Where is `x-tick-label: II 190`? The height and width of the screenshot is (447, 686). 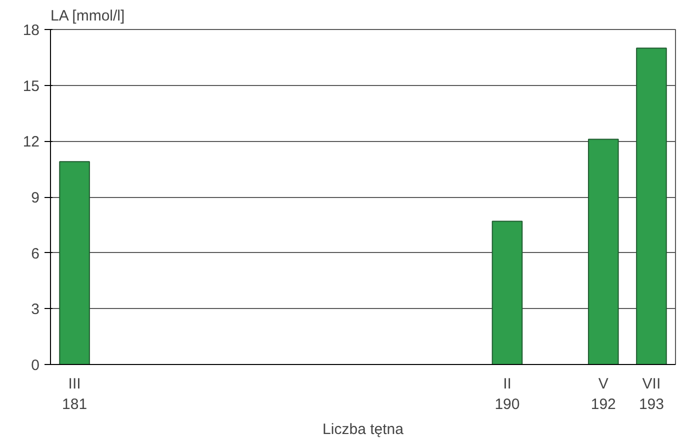 x-tick-label: II 190 is located at coordinates (507, 394).